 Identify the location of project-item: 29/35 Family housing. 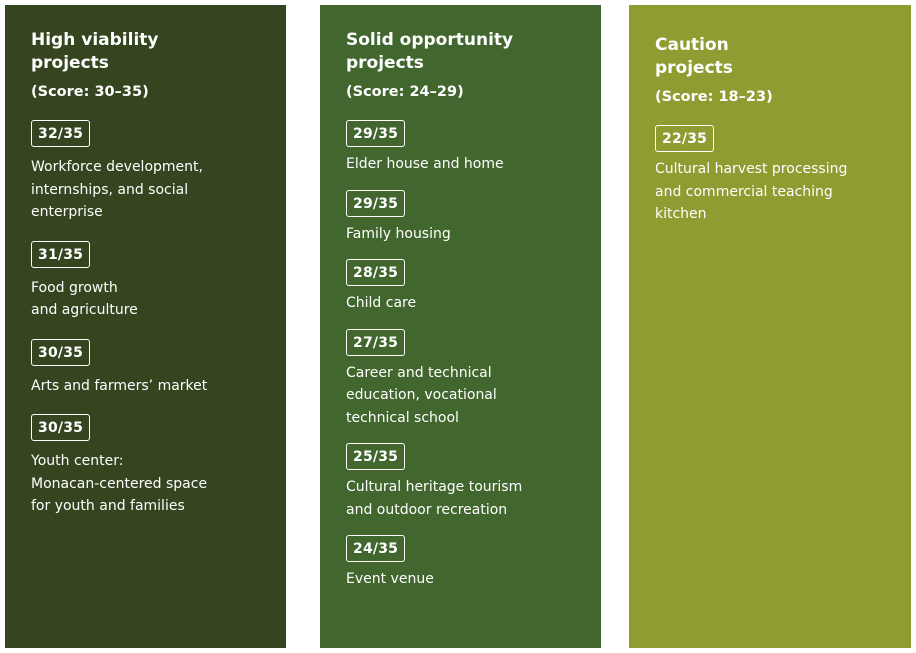
(467, 217).